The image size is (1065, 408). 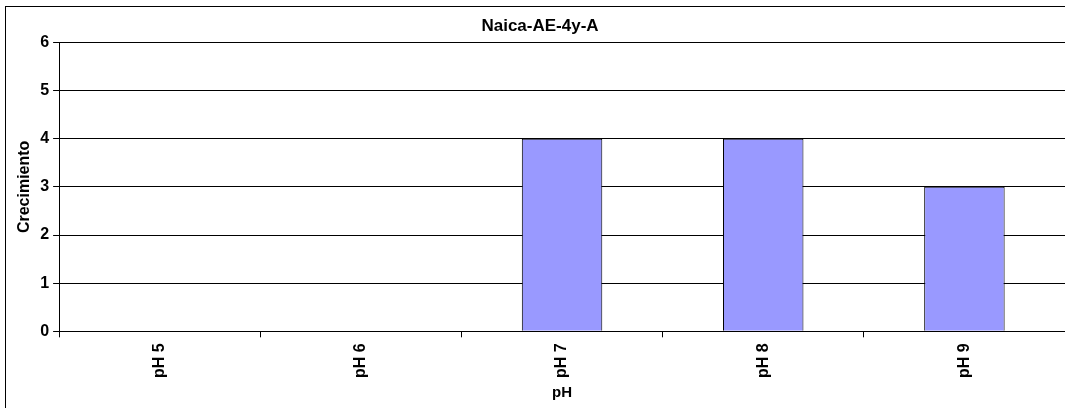 What do you see at coordinates (24, 187) in the screenshot?
I see `y-axis-title: Crecimiento` at bounding box center [24, 187].